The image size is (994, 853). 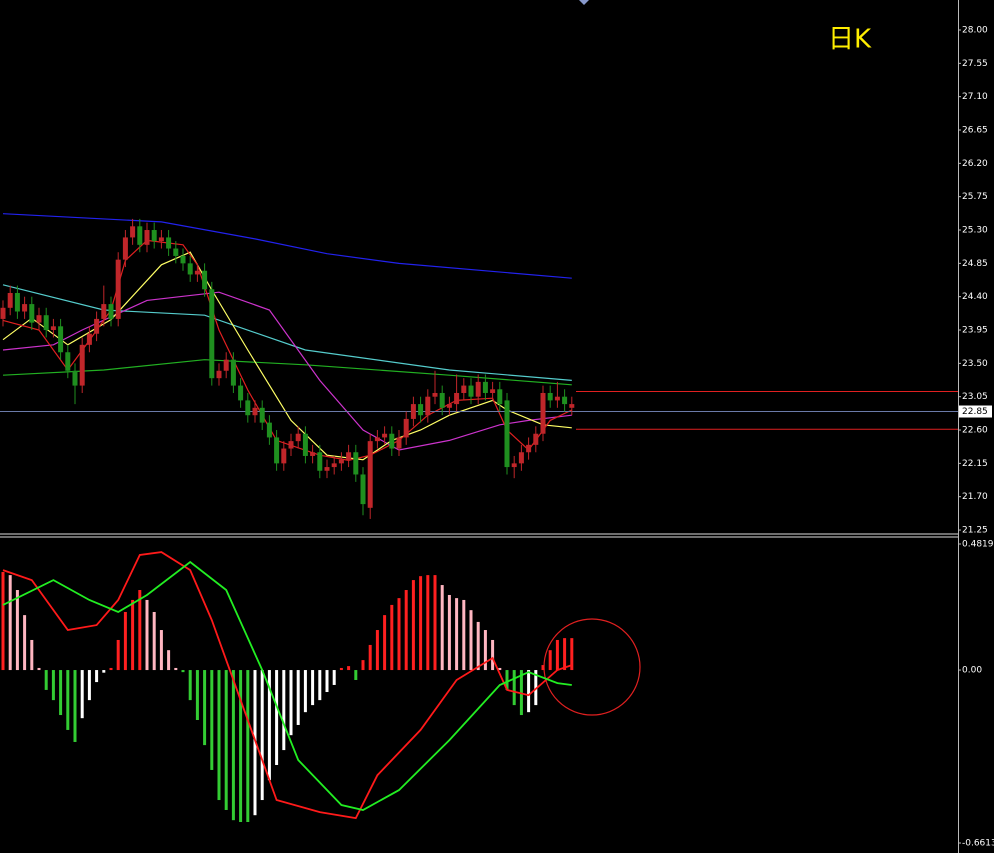 I want to click on y-tick-label: 22.15, so click(x=975, y=464).